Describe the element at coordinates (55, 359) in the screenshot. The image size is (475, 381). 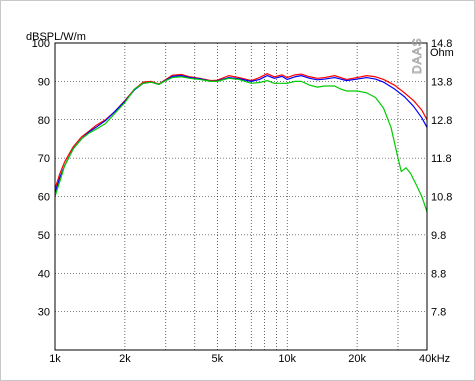
I see `x-tick-label: 1k` at that location.